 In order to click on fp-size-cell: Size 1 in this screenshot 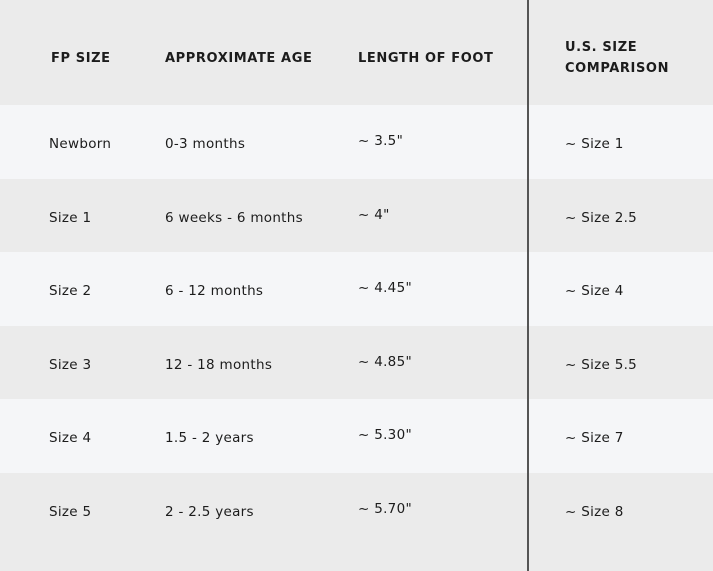, I will do `click(70, 217)`.